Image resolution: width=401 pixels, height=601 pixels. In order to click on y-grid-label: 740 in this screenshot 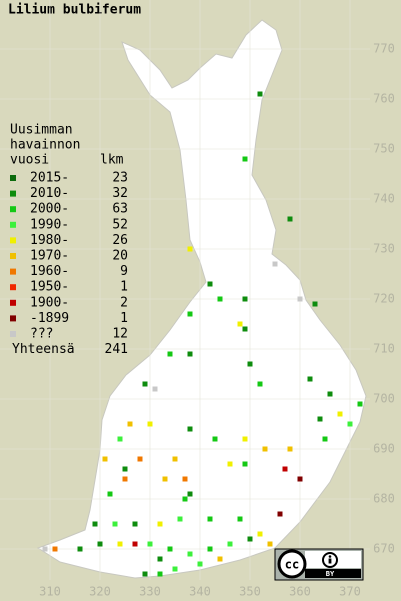, I will do `click(384, 199)`.